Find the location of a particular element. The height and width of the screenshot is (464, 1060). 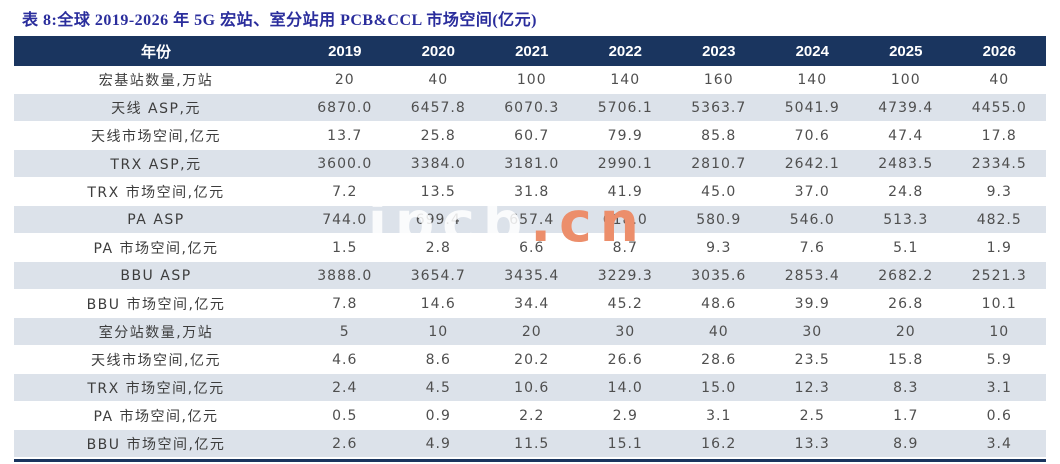

value-cell: 2.4 is located at coordinates (345, 387).